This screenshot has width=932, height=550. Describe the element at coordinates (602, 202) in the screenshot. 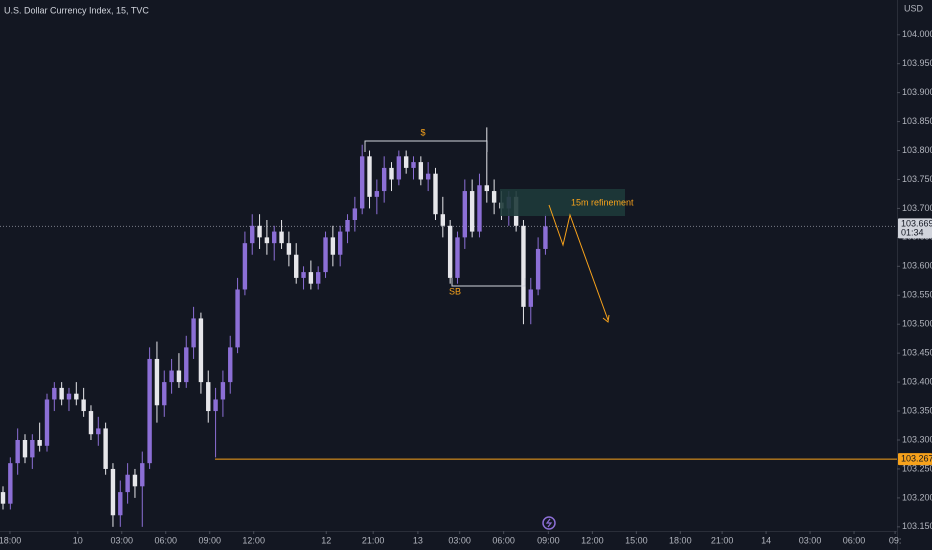

I see `refinement-label: 15m refinement` at that location.